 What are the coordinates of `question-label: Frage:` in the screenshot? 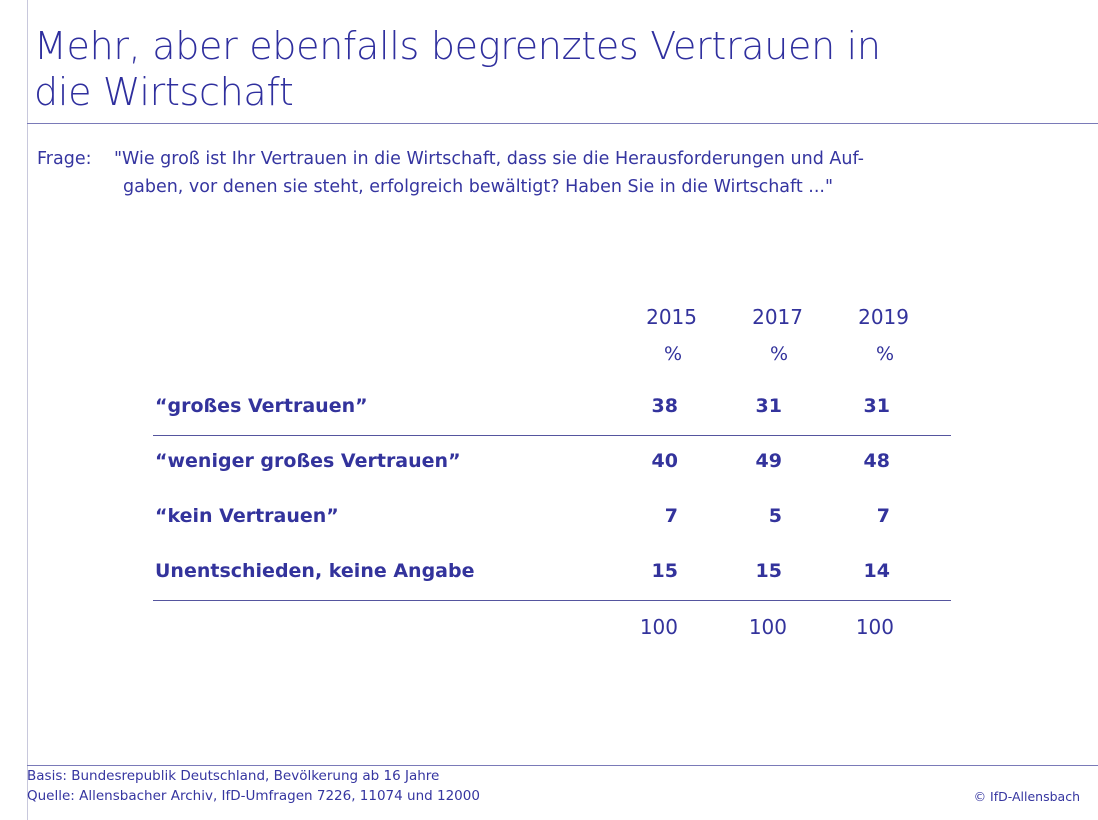 It's located at (64, 159).